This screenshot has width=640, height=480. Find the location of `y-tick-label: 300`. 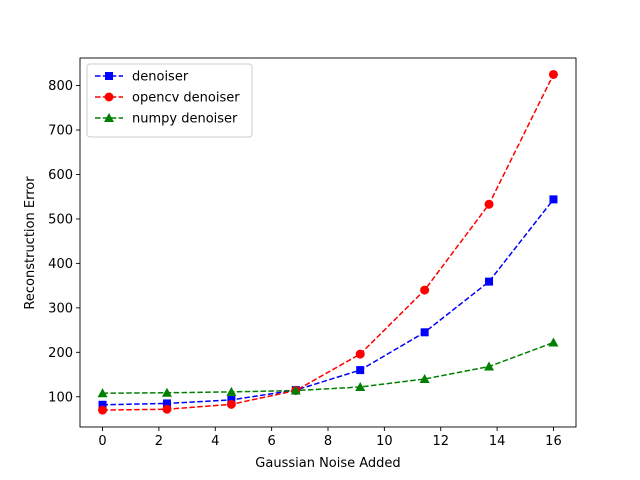

y-tick-label: 300 is located at coordinates (60, 308).